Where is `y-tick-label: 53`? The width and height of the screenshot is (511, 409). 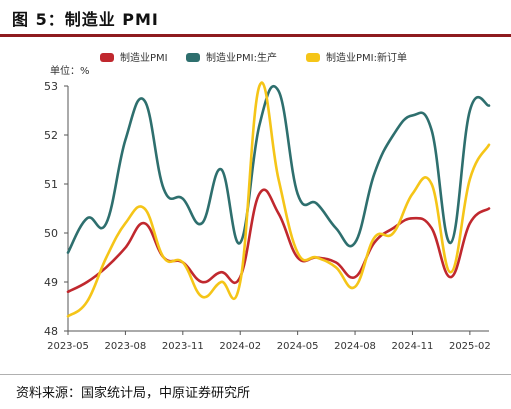 y-tick-label: 53 is located at coordinates (51, 86).